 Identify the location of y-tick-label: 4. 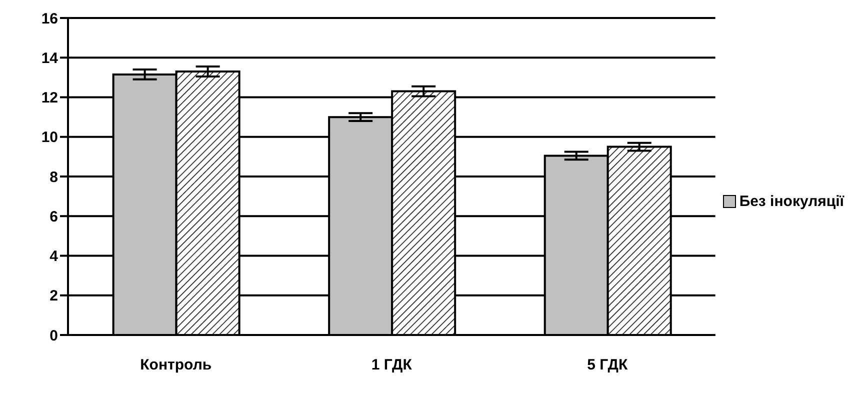
(54, 257).